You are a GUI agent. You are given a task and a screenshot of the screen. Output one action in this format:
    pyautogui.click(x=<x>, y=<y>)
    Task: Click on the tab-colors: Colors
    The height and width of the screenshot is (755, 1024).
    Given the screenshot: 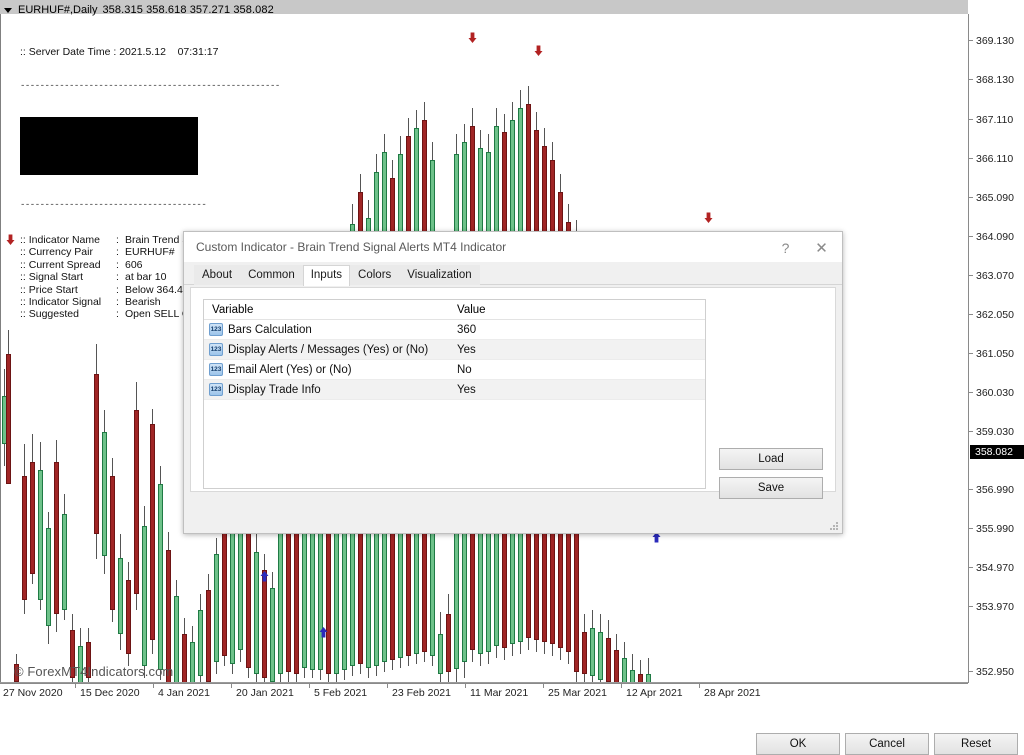 What is the action you would take?
    pyautogui.click(x=375, y=275)
    